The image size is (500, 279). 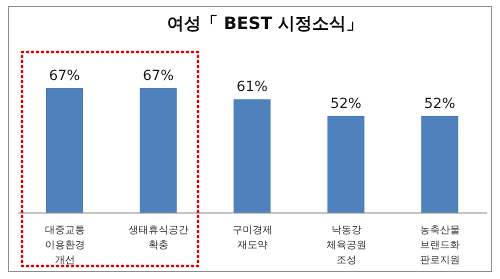 I want to click on x-tick-label: 농축산물 브랜드화 판로지원, so click(x=440, y=245).